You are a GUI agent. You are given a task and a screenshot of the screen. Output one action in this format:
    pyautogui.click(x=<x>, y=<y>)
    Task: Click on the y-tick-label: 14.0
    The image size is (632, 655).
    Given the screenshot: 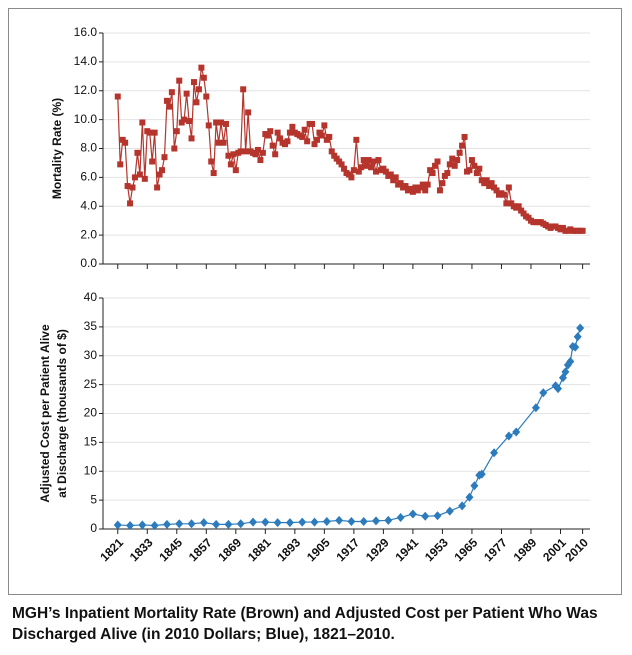 What is the action you would take?
    pyautogui.click(x=86, y=61)
    